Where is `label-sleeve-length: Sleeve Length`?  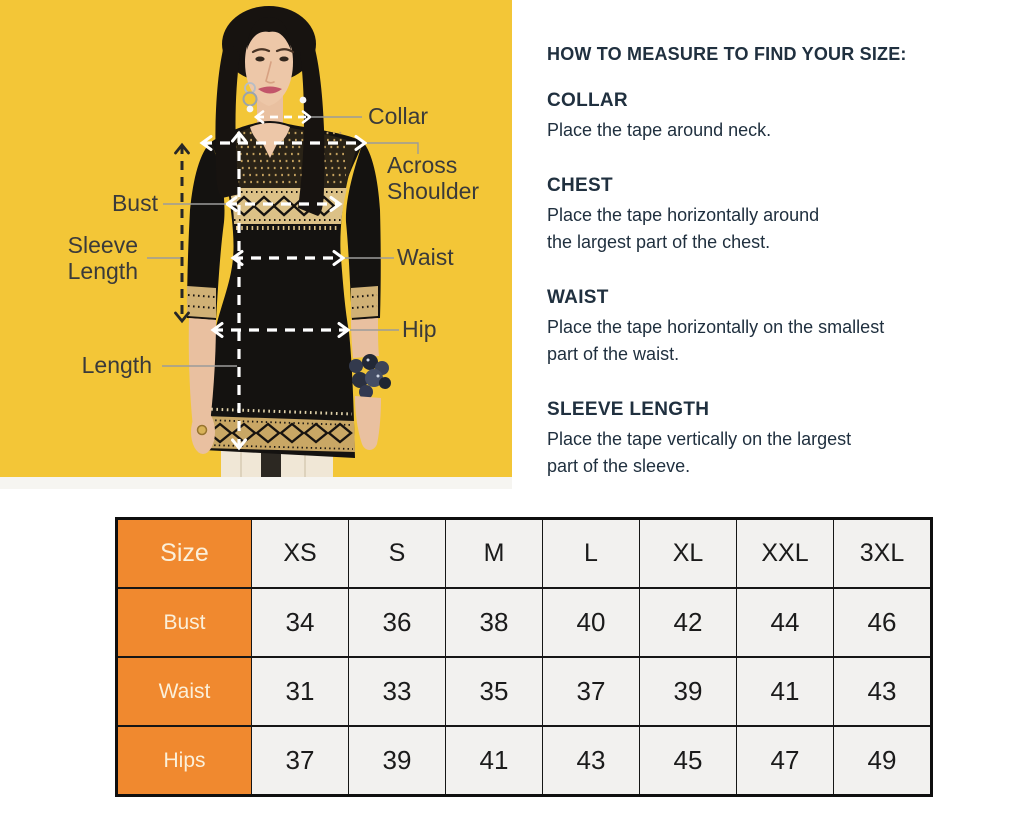
label-sleeve-length: Sleeve Length is located at coordinates (102, 258).